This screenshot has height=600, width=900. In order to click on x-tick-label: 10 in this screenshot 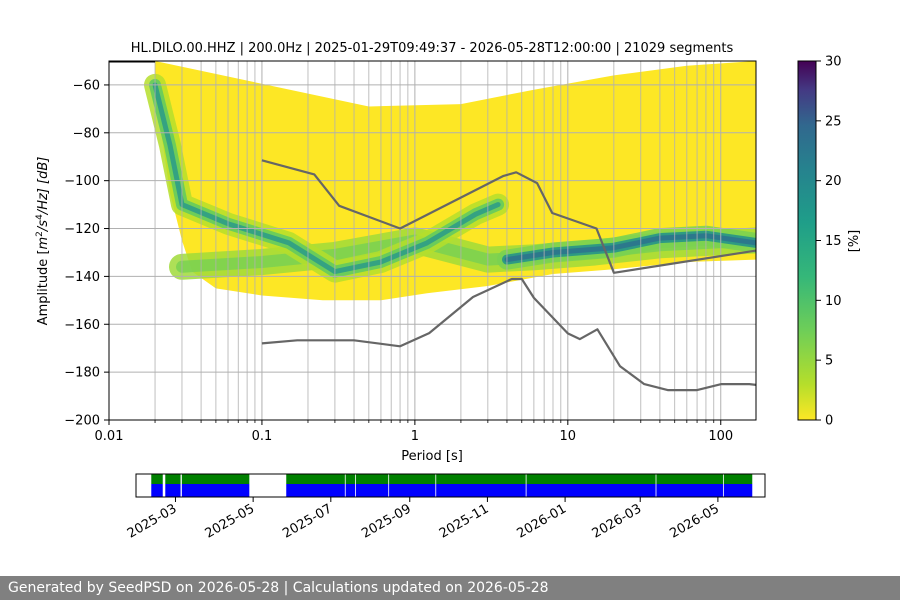, I will do `click(568, 436)`.